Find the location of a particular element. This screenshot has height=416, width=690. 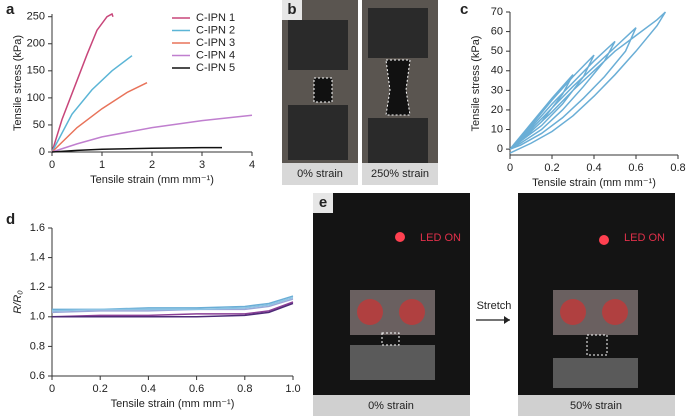

y-axis-label: R/R₀ is located at coordinates (18, 302).